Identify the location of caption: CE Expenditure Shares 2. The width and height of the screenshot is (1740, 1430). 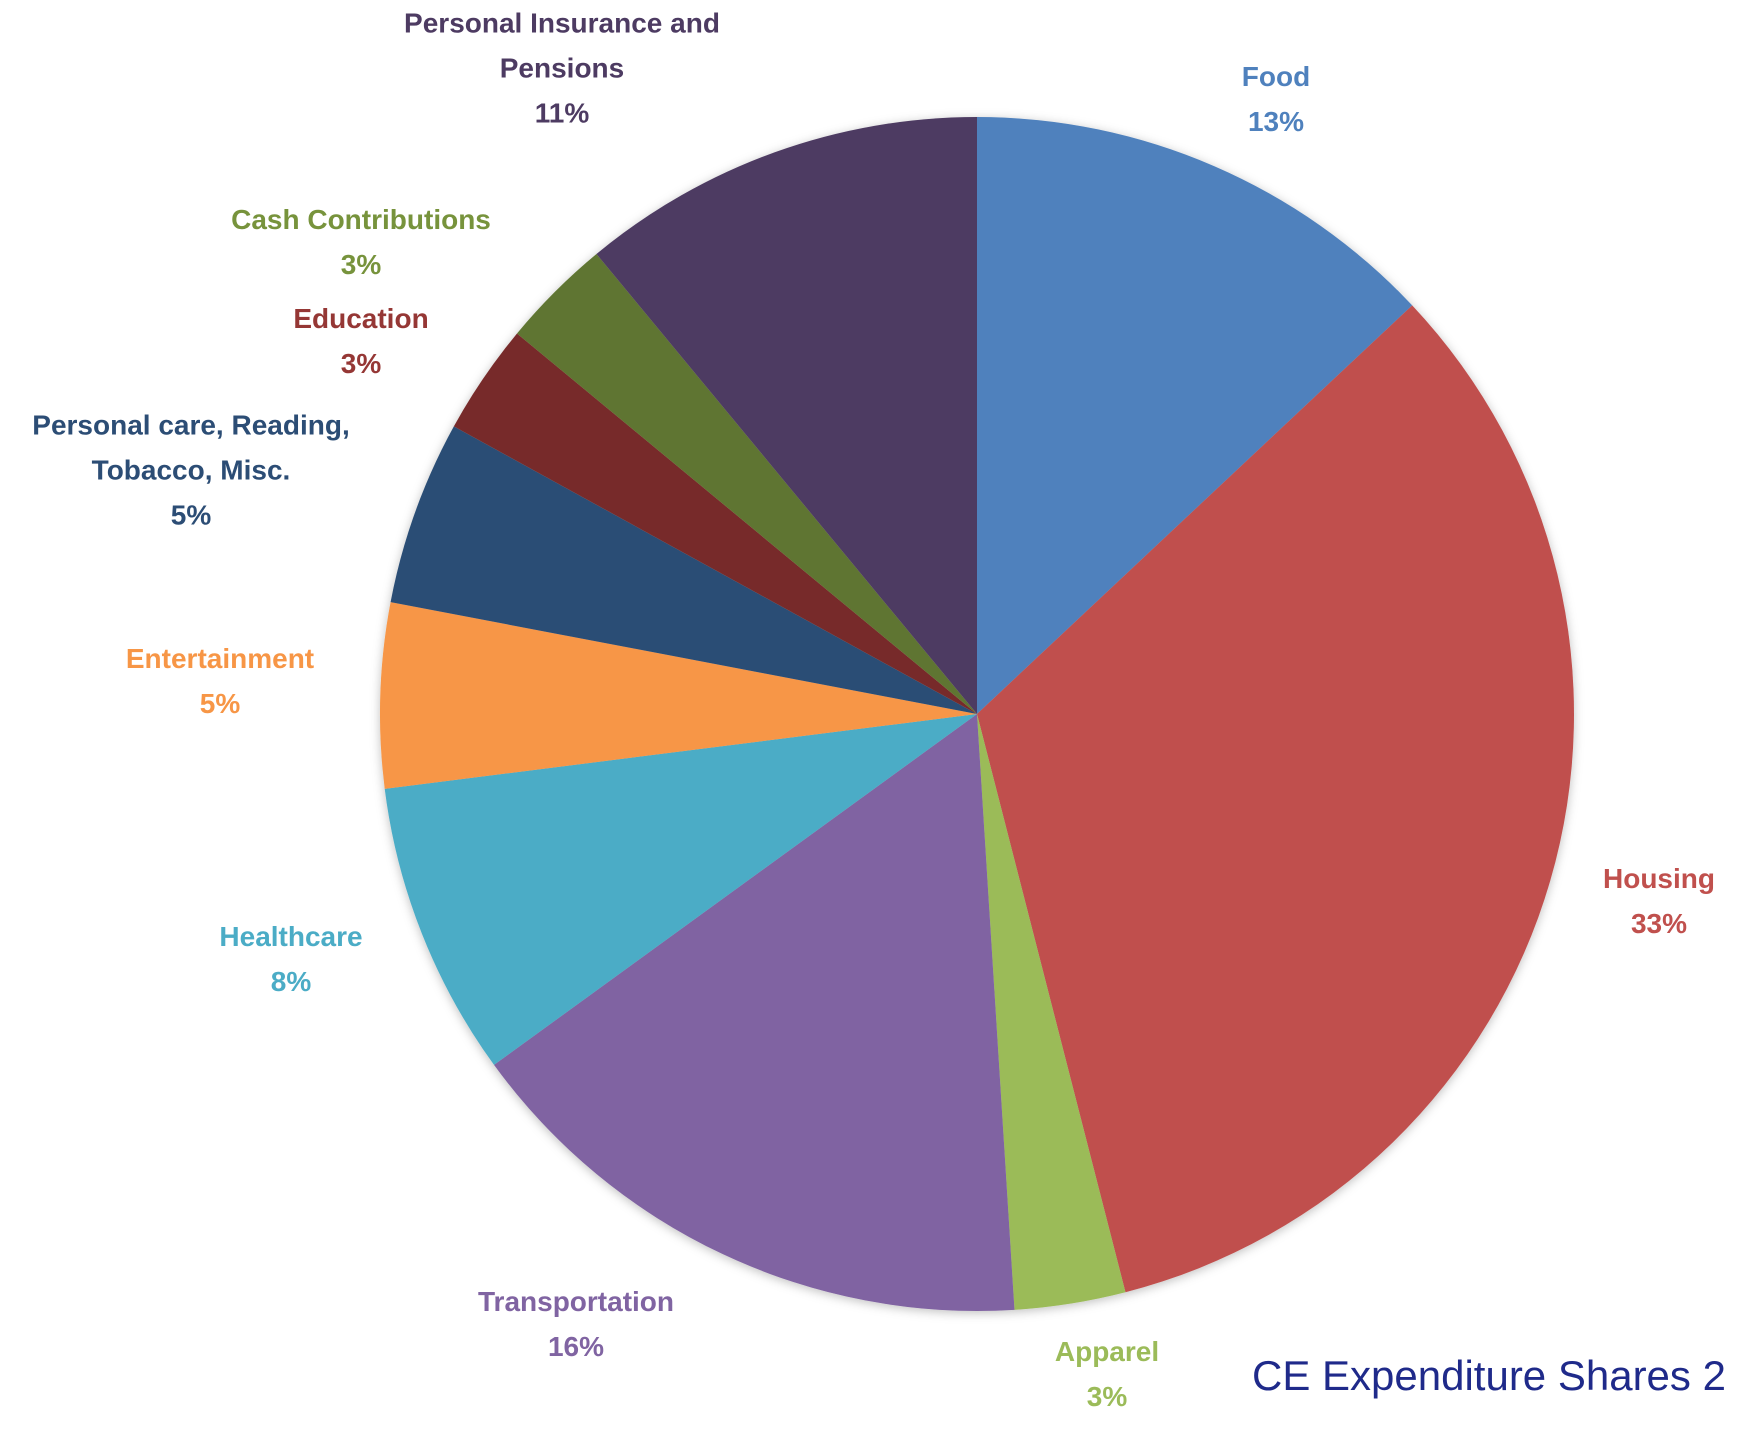
(1489, 1375).